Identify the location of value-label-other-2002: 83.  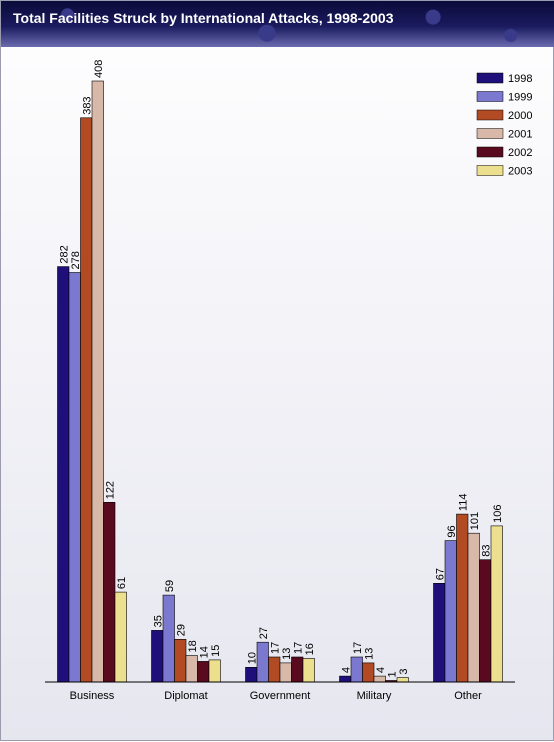
(486, 550).